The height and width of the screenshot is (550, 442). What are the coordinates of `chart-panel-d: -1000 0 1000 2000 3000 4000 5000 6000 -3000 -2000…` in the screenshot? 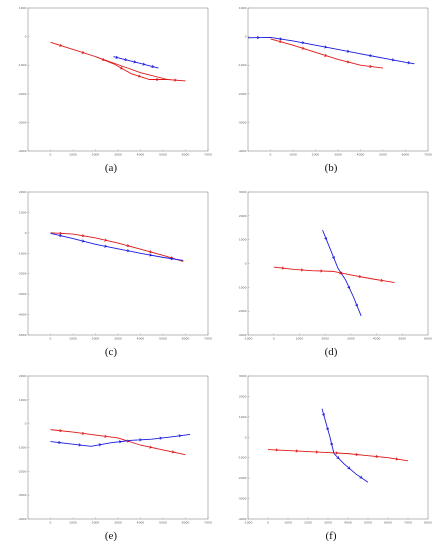 It's located at (335, 265).